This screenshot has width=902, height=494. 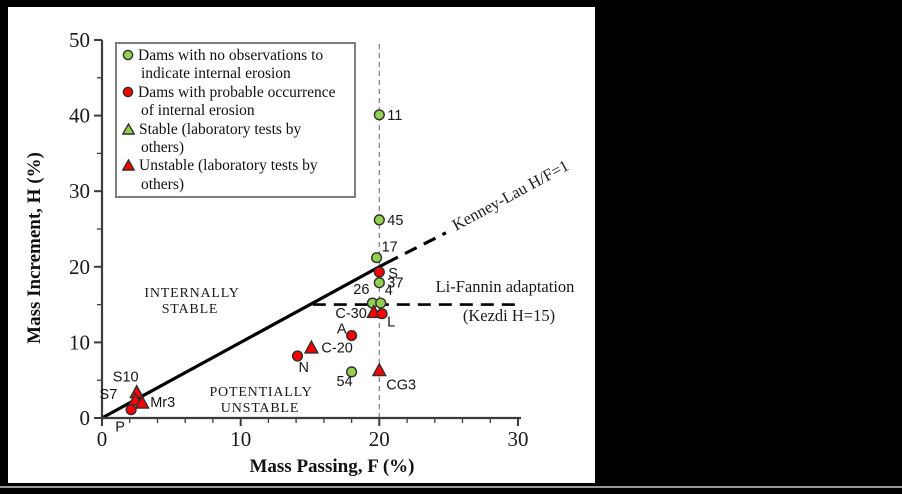 What do you see at coordinates (142, 401) in the screenshot?
I see `point-Mr3-marker` at bounding box center [142, 401].